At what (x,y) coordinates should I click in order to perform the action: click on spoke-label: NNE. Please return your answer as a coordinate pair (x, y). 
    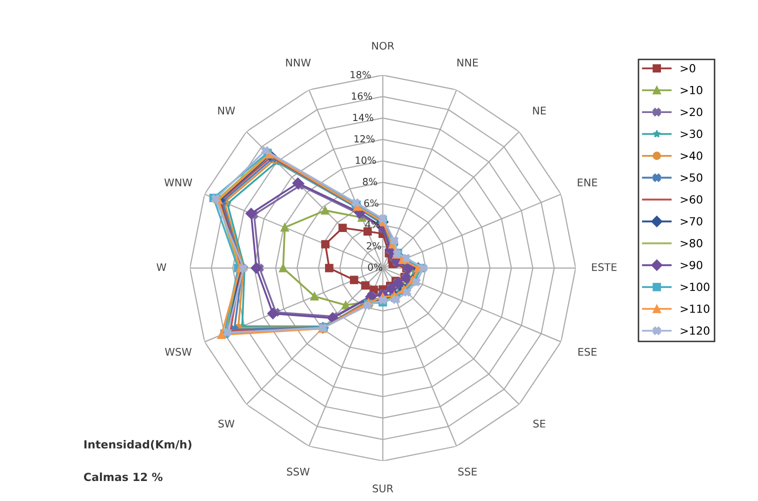
    Looking at the image, I should click on (467, 62).